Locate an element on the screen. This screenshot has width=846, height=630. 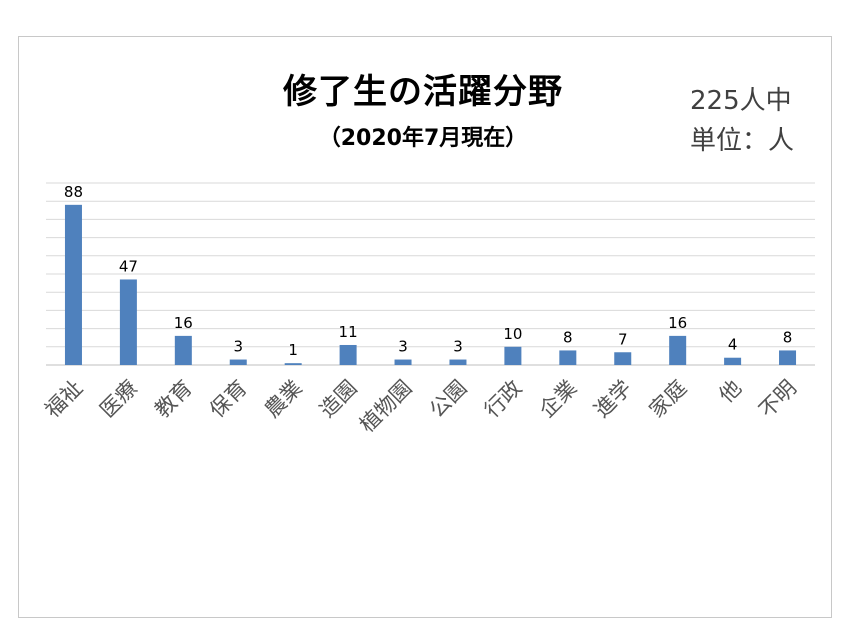
x-tick-label: 行政 is located at coordinates (503, 399).